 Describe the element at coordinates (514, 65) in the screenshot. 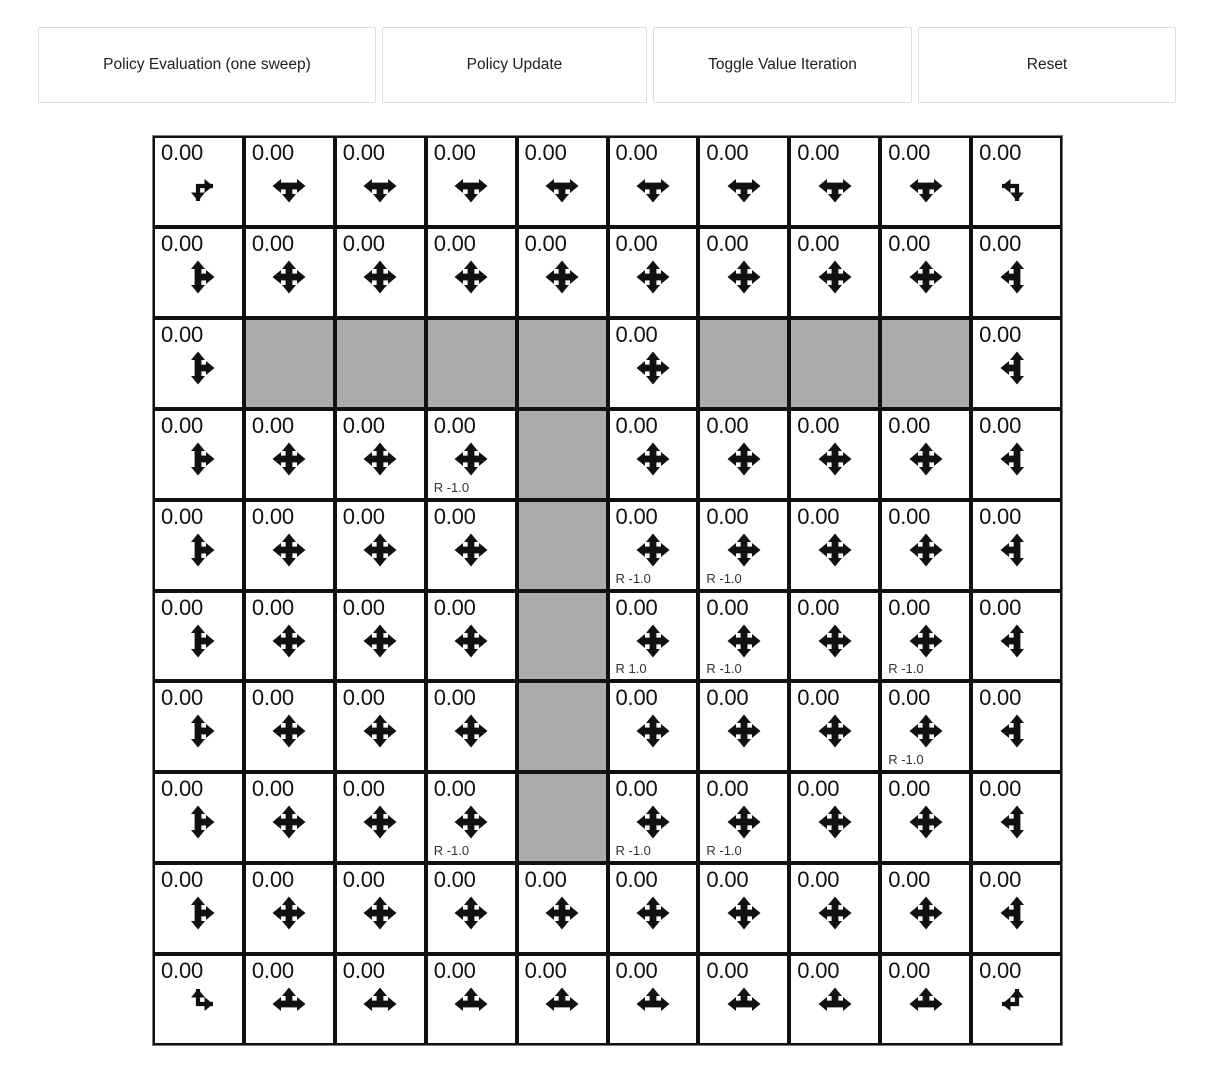

I see `policy-update-button: Policy Update` at that location.